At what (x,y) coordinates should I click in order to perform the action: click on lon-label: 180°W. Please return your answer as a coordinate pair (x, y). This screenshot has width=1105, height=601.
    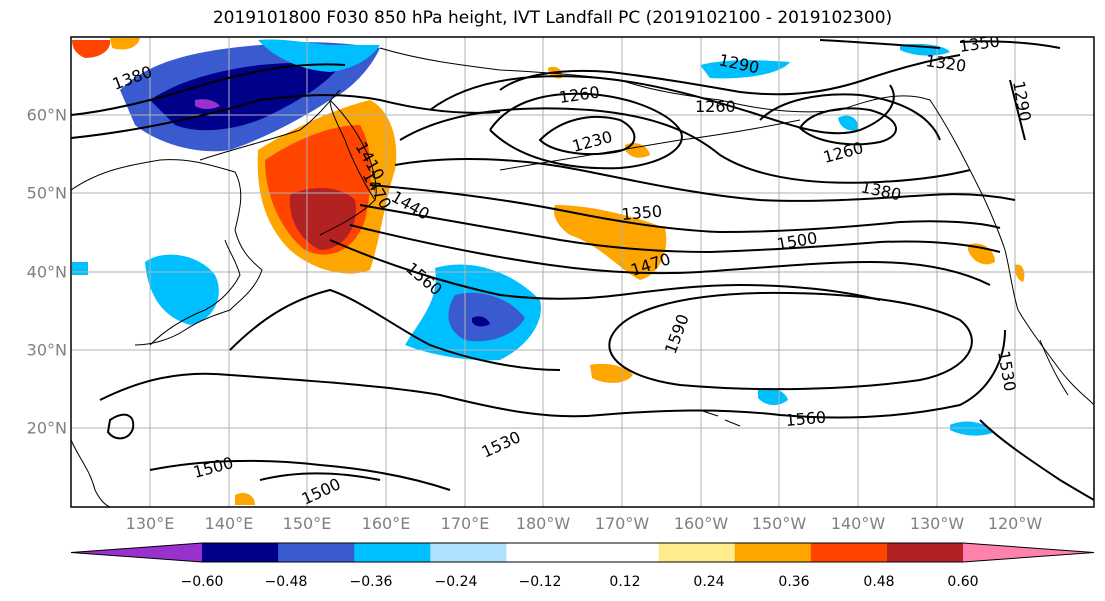
    Looking at the image, I should click on (543, 523).